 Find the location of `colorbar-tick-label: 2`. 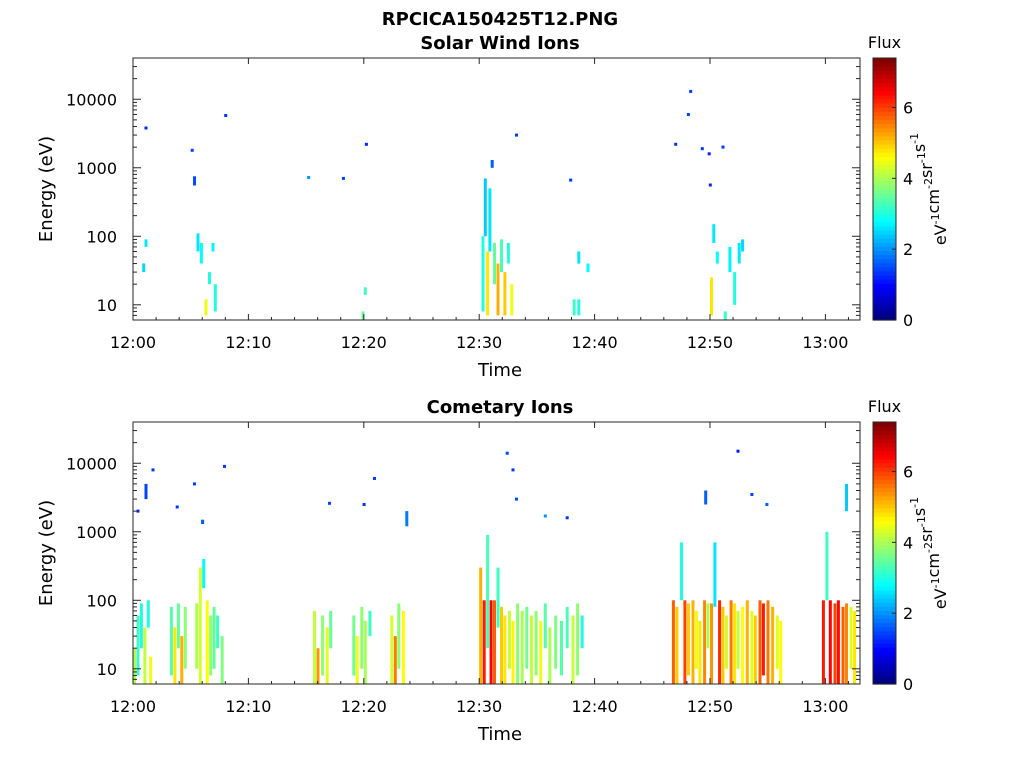

colorbar-tick-label: 2 is located at coordinates (908, 249).